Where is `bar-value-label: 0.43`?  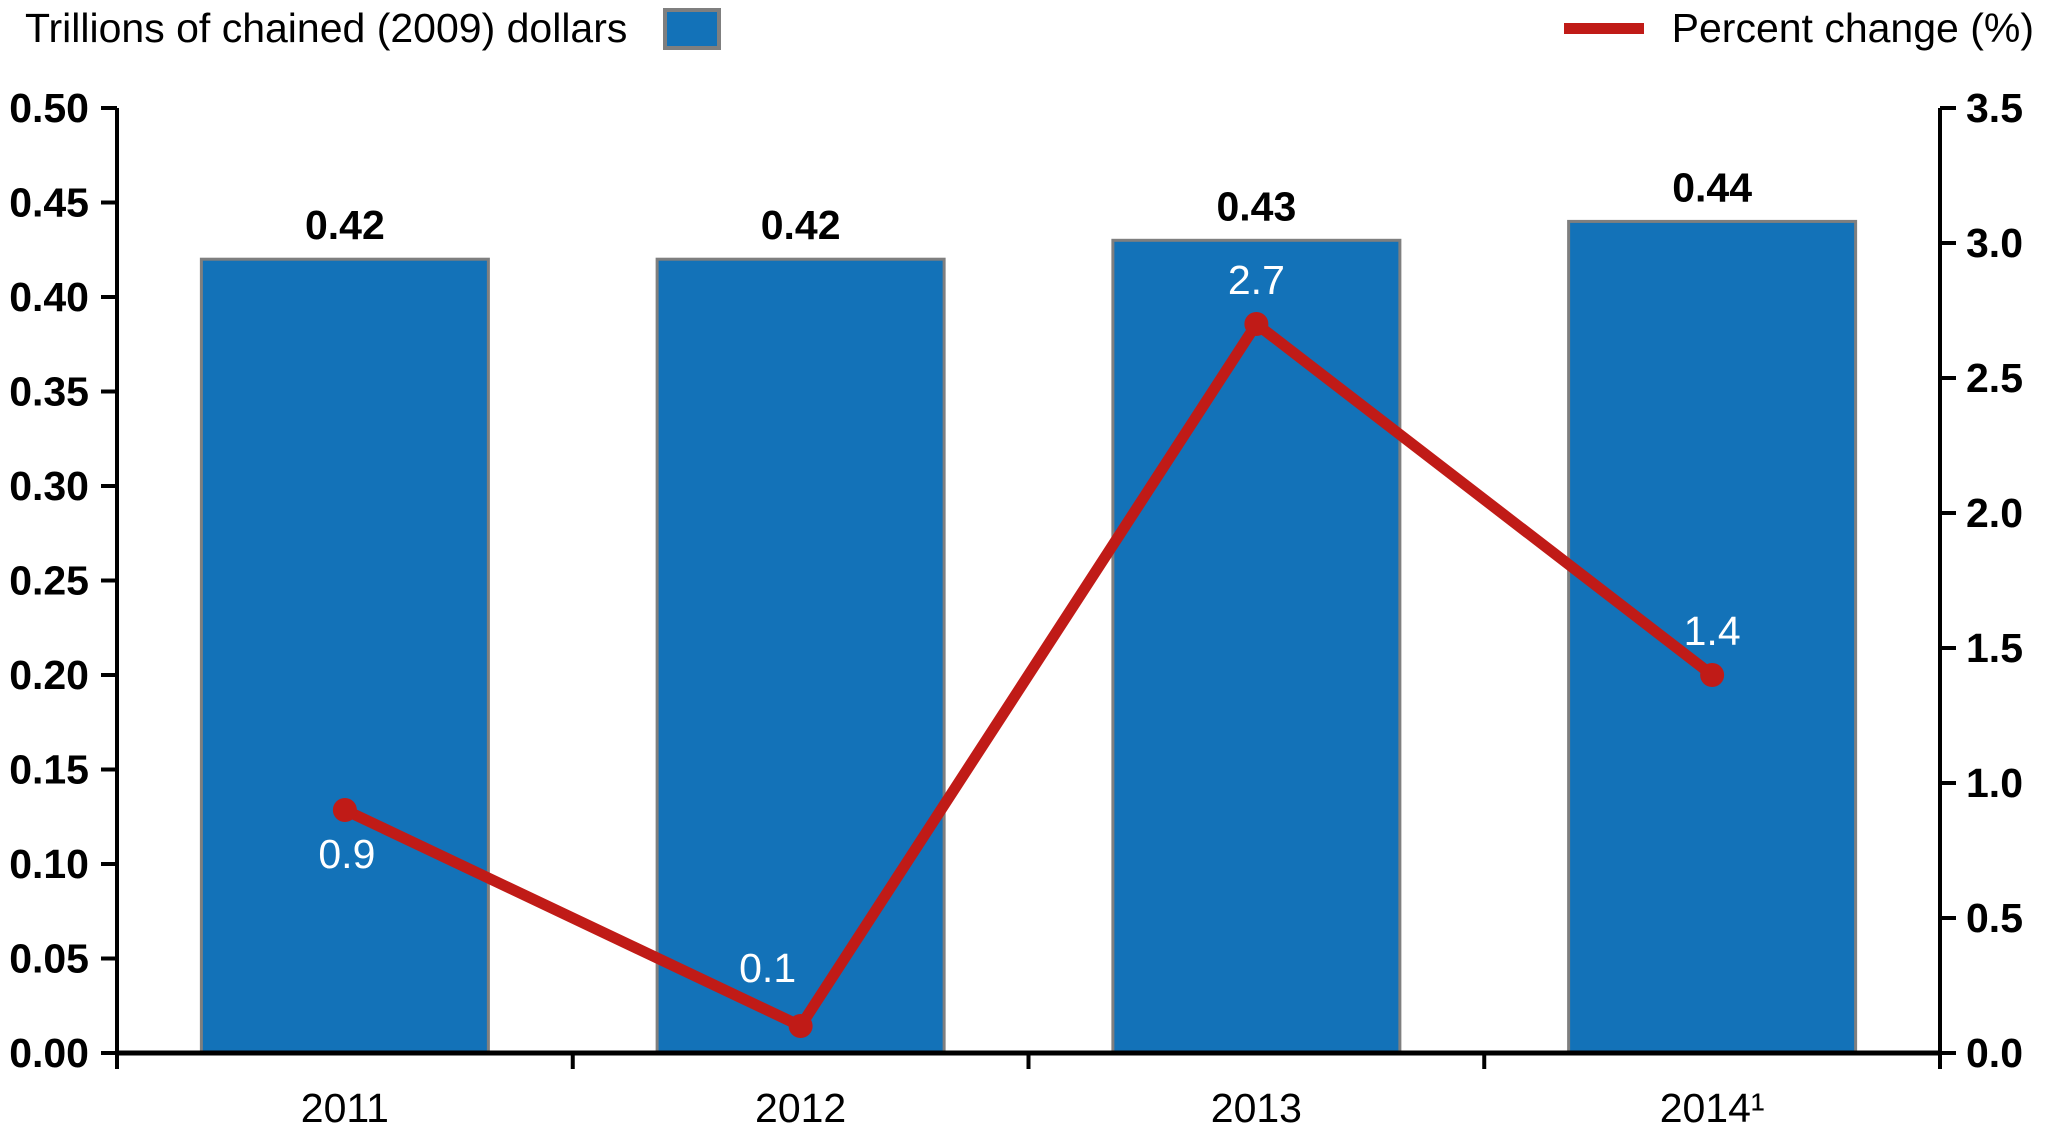 bar-value-label: 0.43 is located at coordinates (1256, 206).